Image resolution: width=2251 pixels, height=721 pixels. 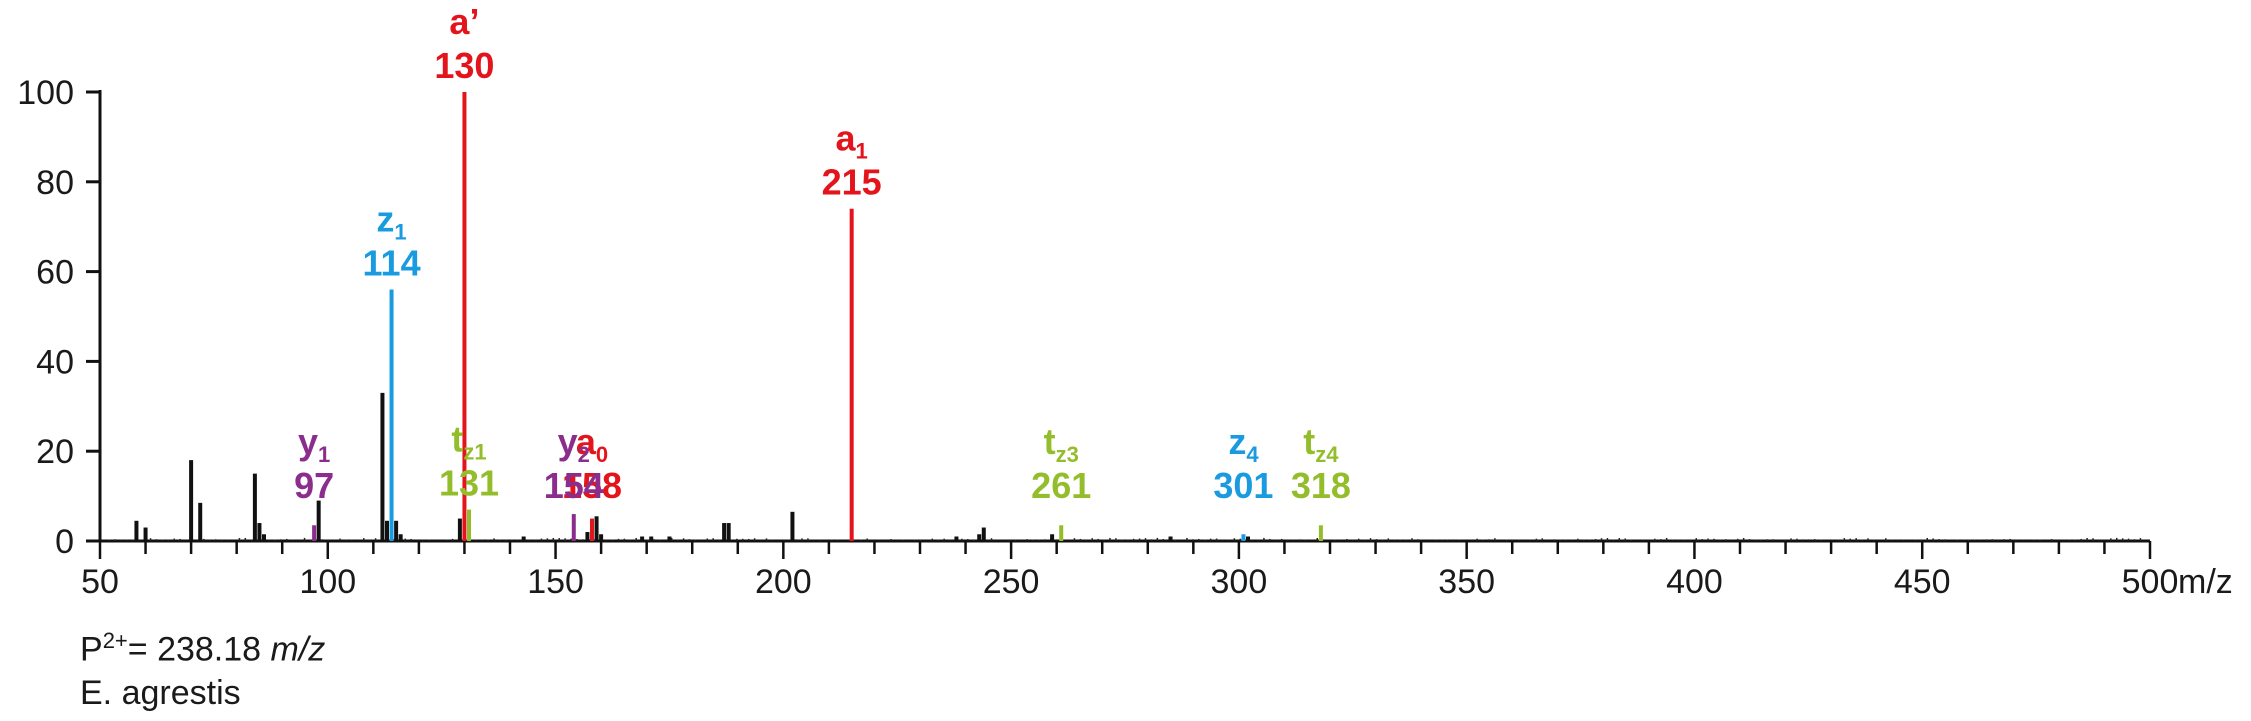 What do you see at coordinates (115, 640) in the screenshot?
I see `precursor-charge: 2+` at bounding box center [115, 640].